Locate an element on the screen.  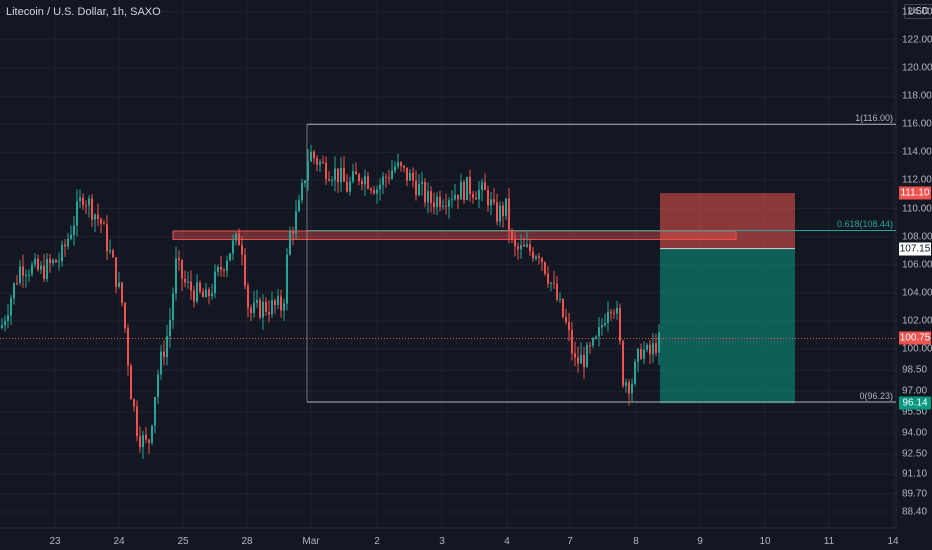
fib-level-label: 0(96.23) is located at coordinates (876, 395).